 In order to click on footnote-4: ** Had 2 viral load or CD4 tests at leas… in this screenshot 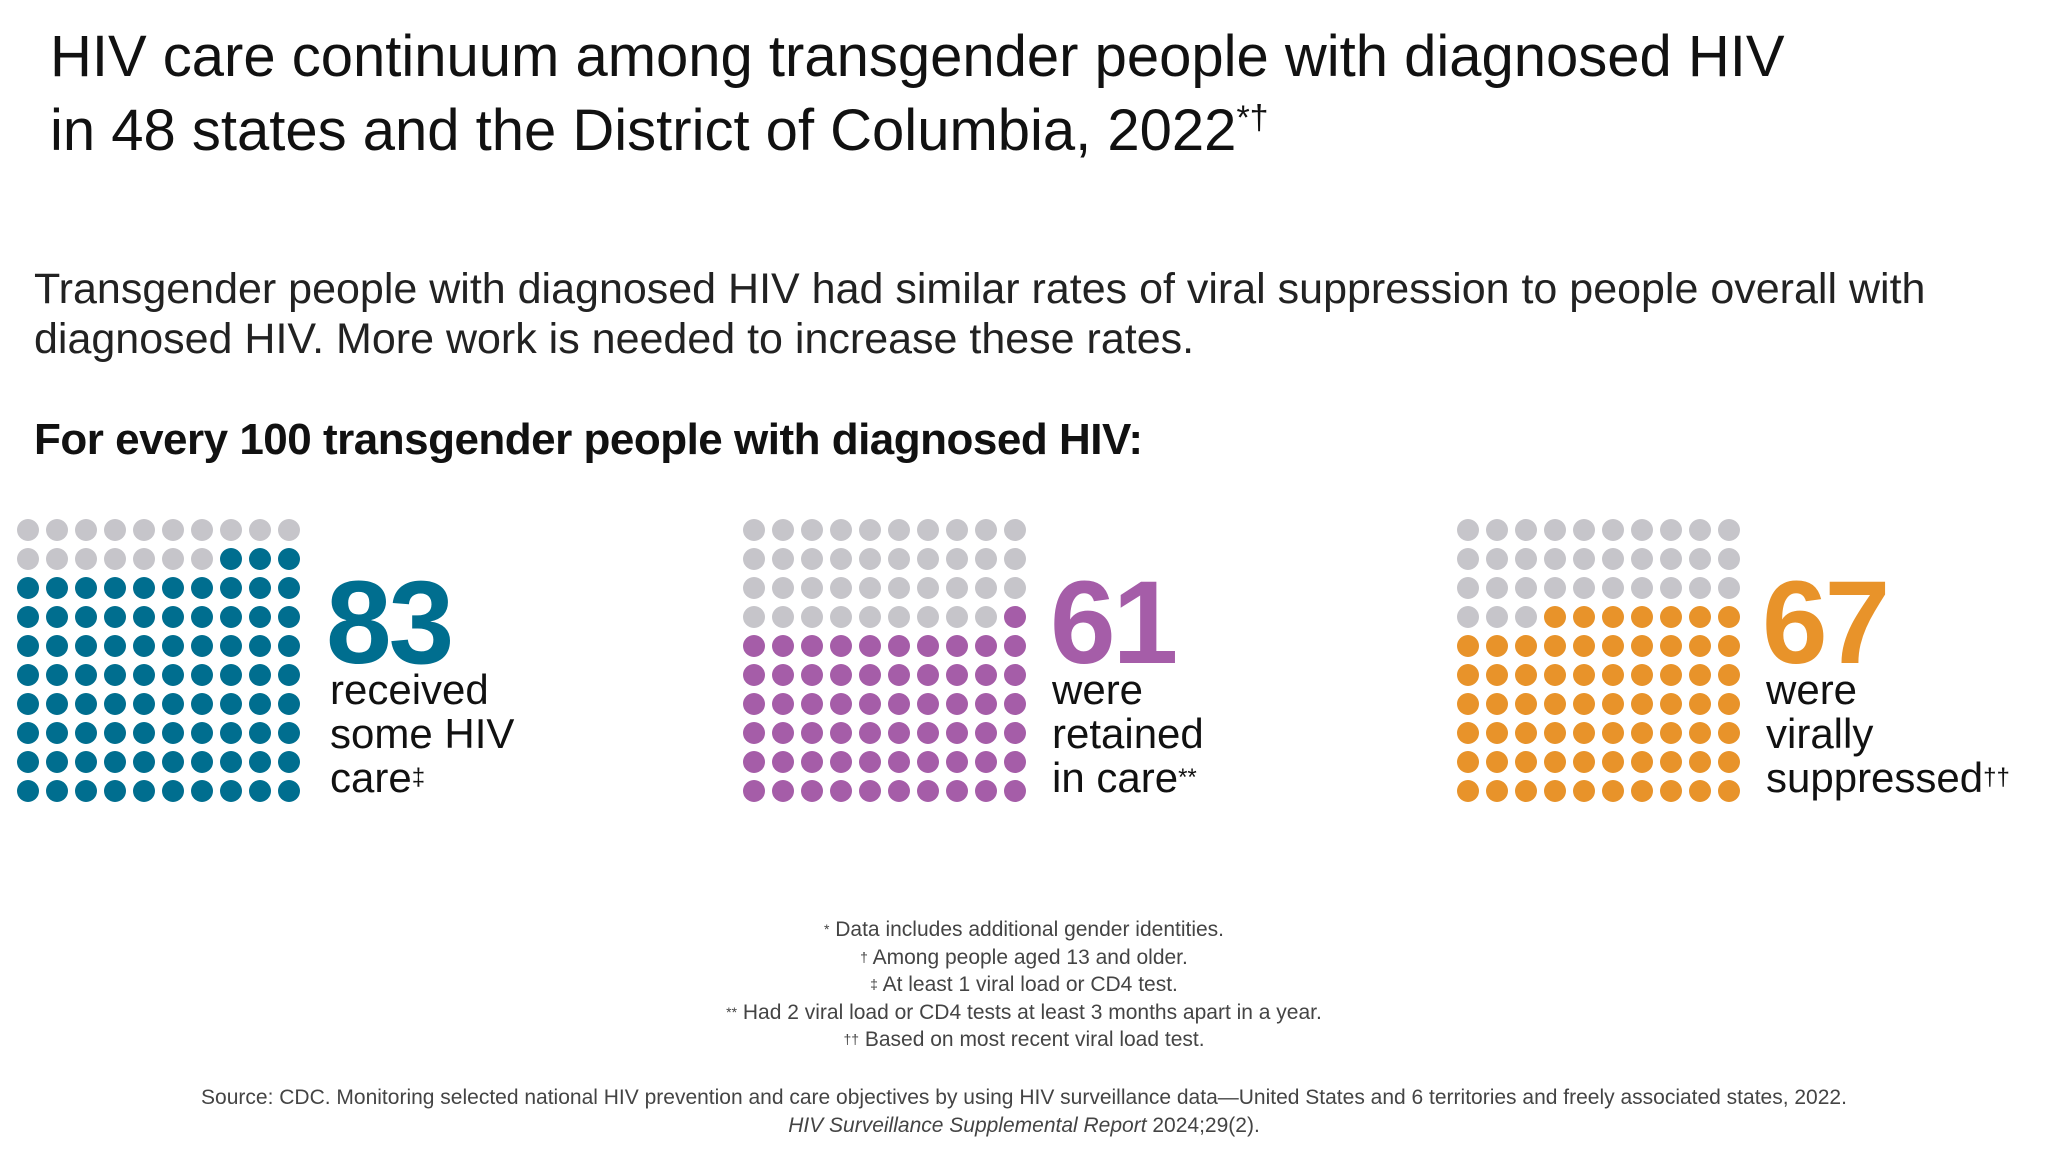, I will do `click(1024, 1013)`.